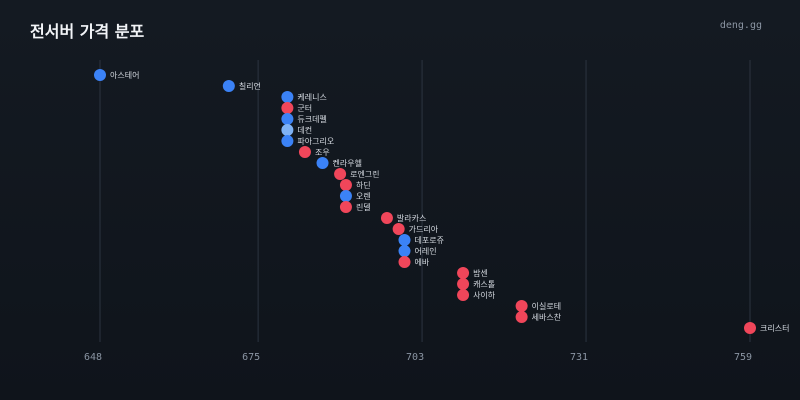 The image size is (800, 400). Describe the element at coordinates (547, 317) in the screenshot. I see `point-label: 세바스찬` at that location.